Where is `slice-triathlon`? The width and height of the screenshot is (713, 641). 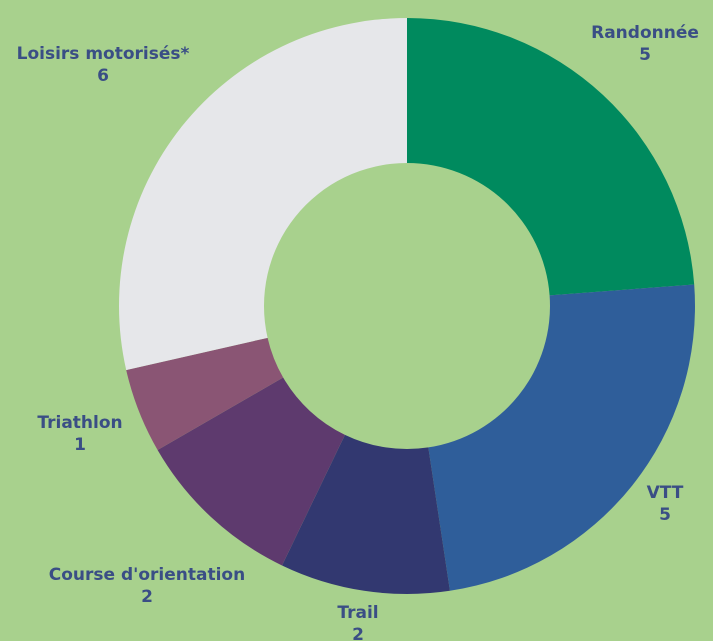
slice-triathlon is located at coordinates (205, 393).